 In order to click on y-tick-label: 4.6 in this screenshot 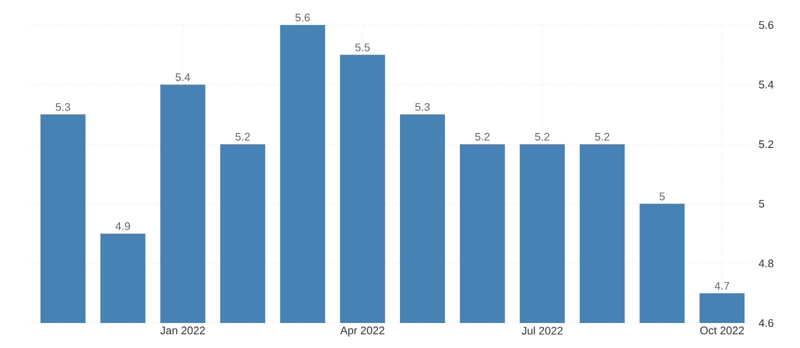, I will do `click(766, 323)`.